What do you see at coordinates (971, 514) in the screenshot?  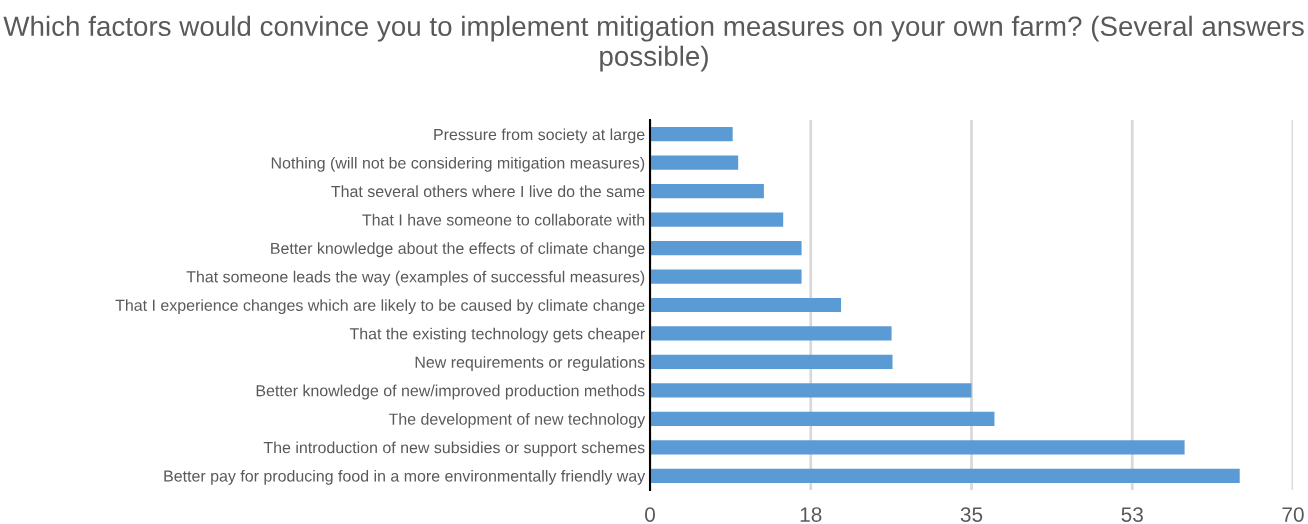 I see `x-tick-label: 35` at bounding box center [971, 514].